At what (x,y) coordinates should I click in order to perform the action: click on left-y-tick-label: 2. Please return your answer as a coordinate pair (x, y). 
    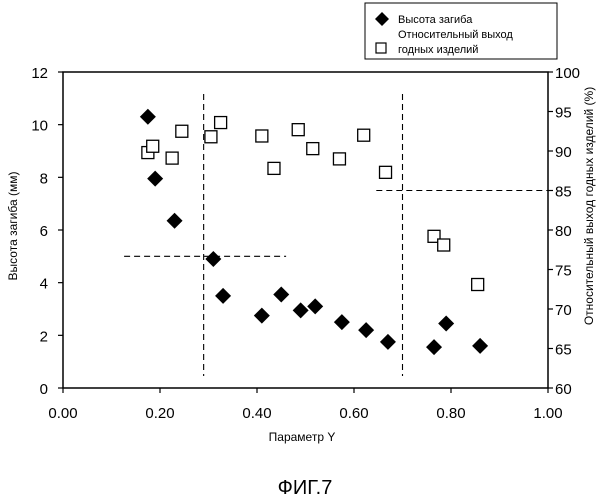
    Looking at the image, I should click on (44, 336).